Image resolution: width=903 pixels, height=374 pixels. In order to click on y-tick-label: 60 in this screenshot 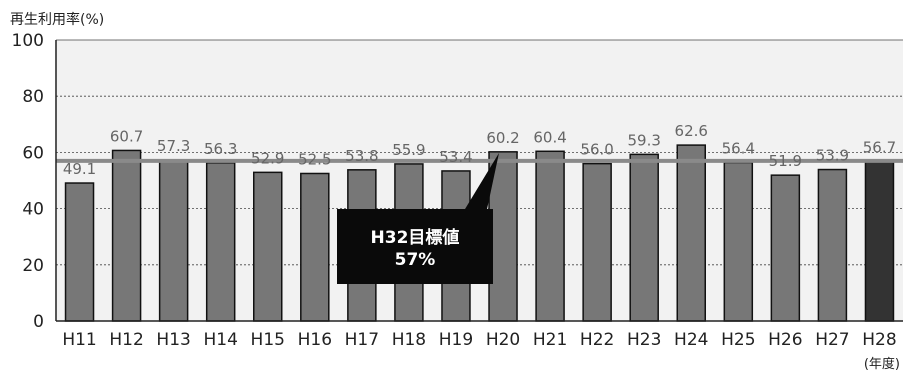, I will do `click(33, 153)`.